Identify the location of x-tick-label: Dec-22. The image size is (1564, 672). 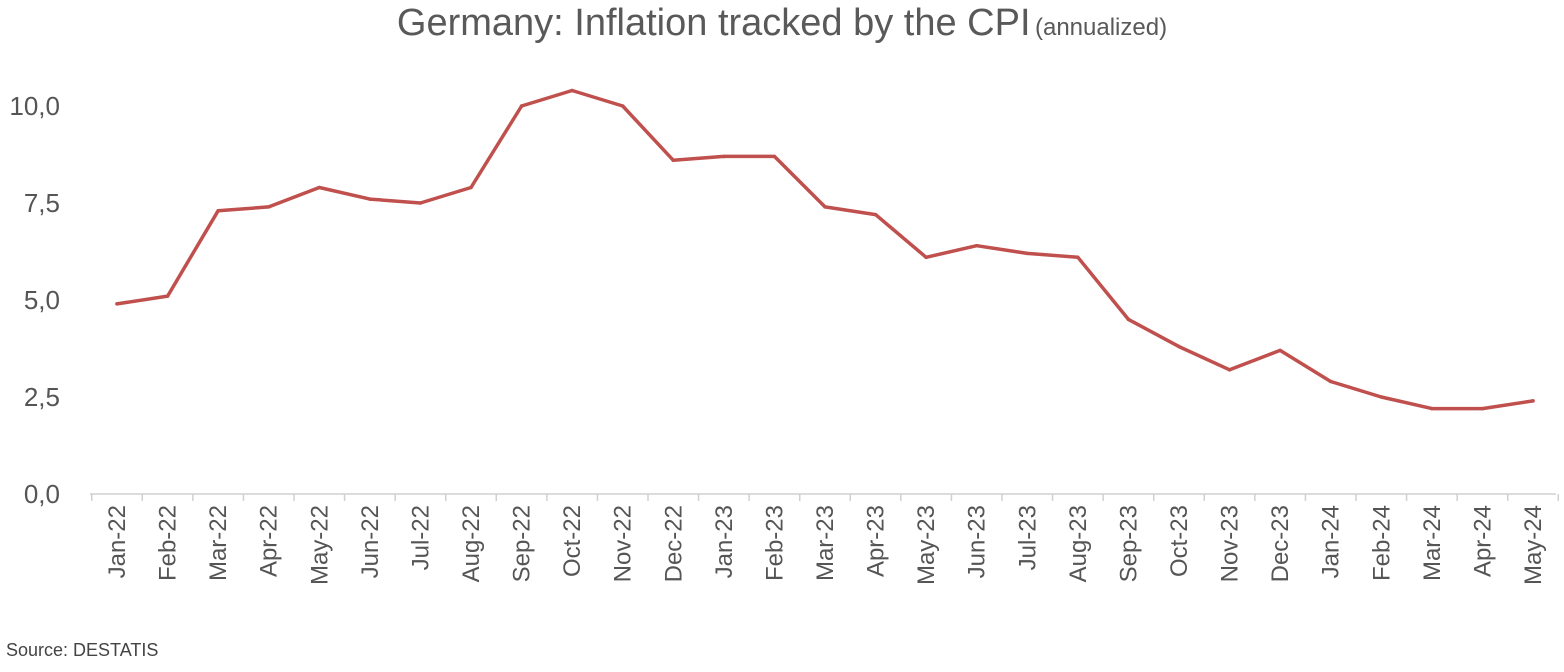
(673, 543).